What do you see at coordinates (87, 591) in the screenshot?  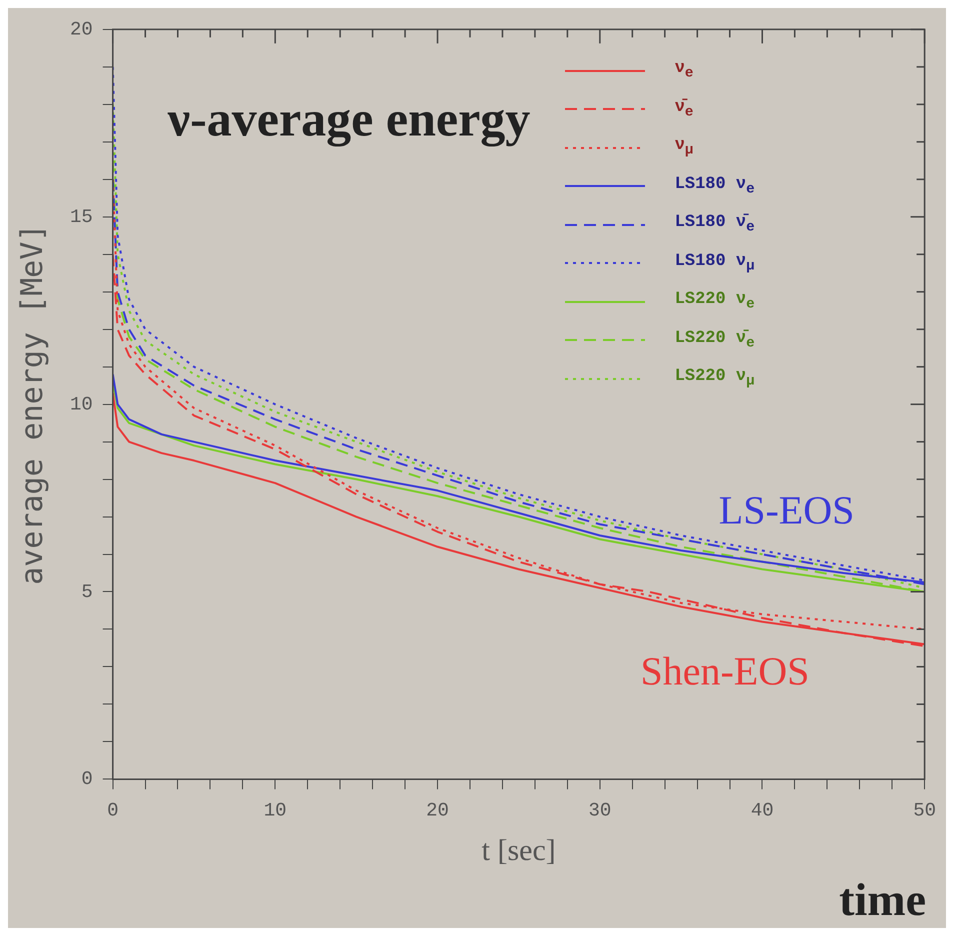 I see `y-tick-label: 5` at bounding box center [87, 591].